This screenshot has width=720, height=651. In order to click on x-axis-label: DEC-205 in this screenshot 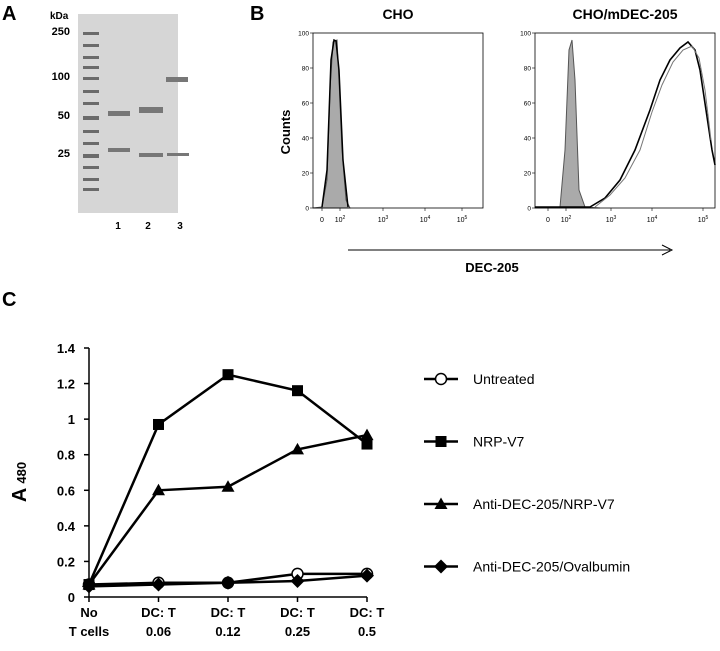, I will do `click(491, 267)`.